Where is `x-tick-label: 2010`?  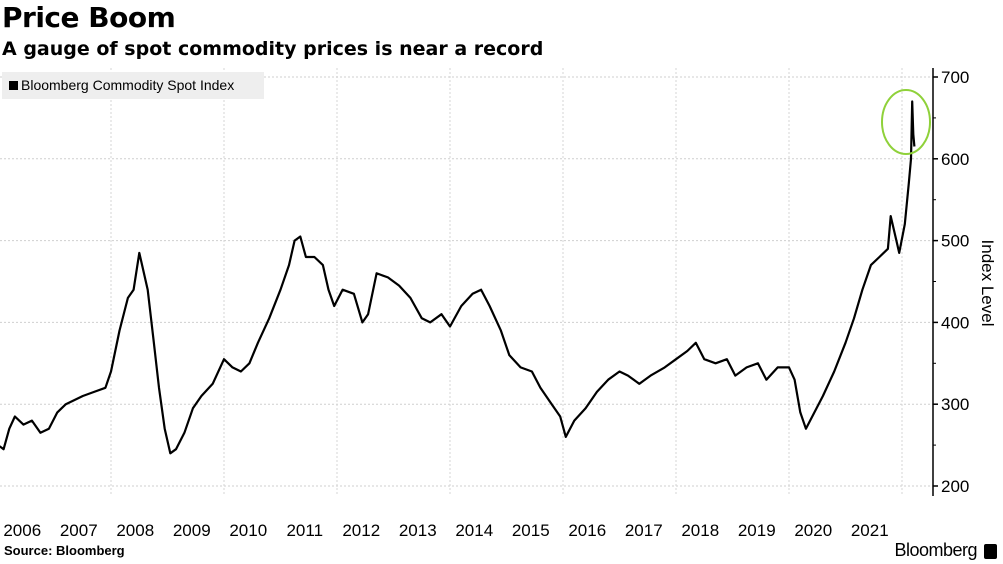 x-tick-label: 2010 is located at coordinates (248, 530).